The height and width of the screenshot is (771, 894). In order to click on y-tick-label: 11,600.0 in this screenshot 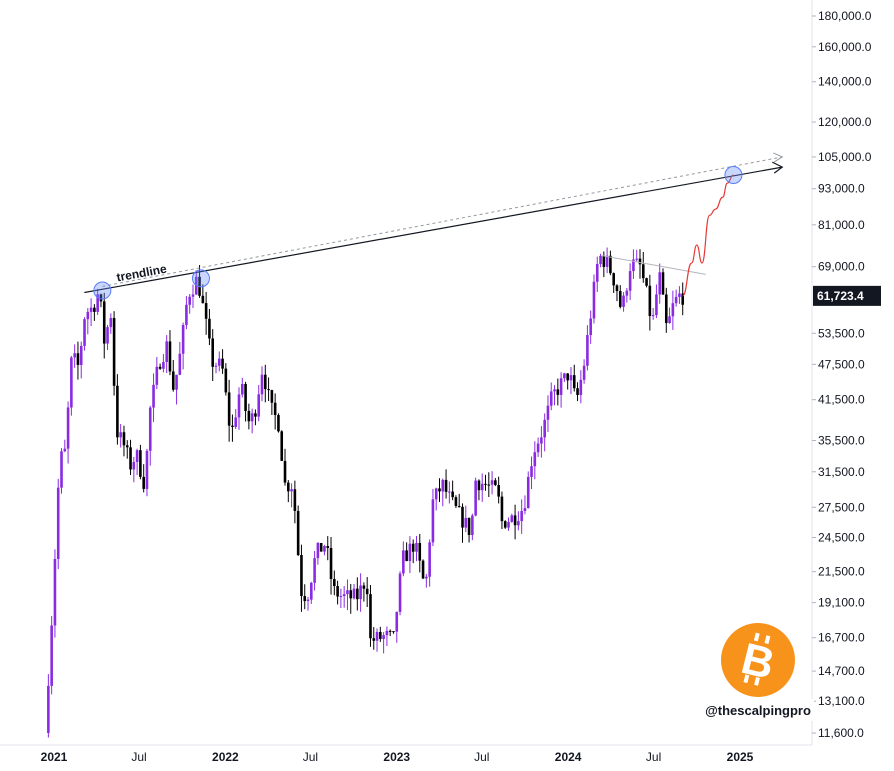, I will do `click(841, 733)`.